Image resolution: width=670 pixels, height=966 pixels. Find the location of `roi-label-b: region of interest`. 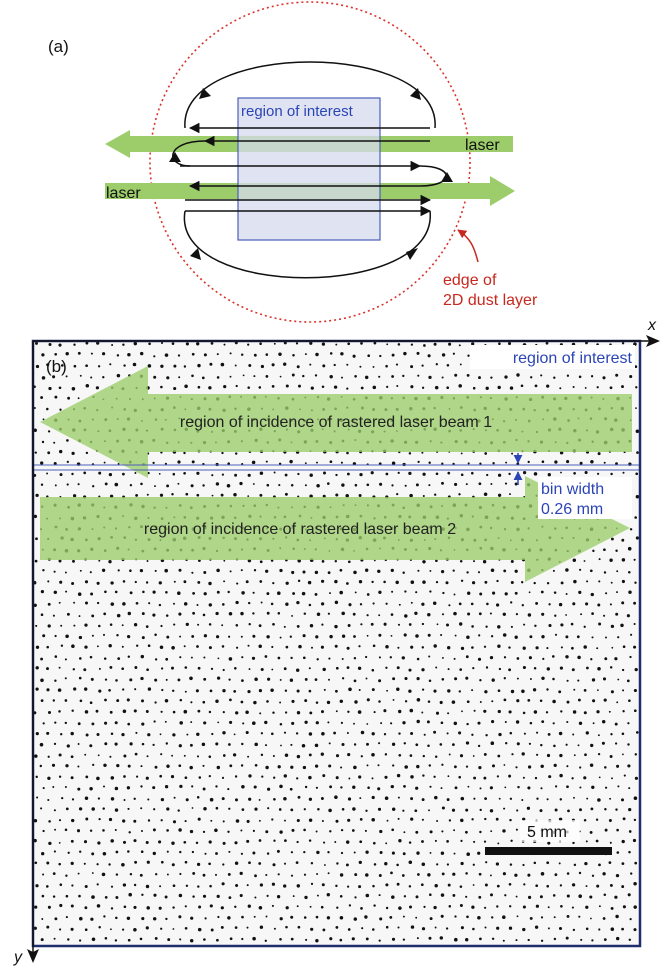

roi-label-b: region of interest is located at coordinates (573, 358).